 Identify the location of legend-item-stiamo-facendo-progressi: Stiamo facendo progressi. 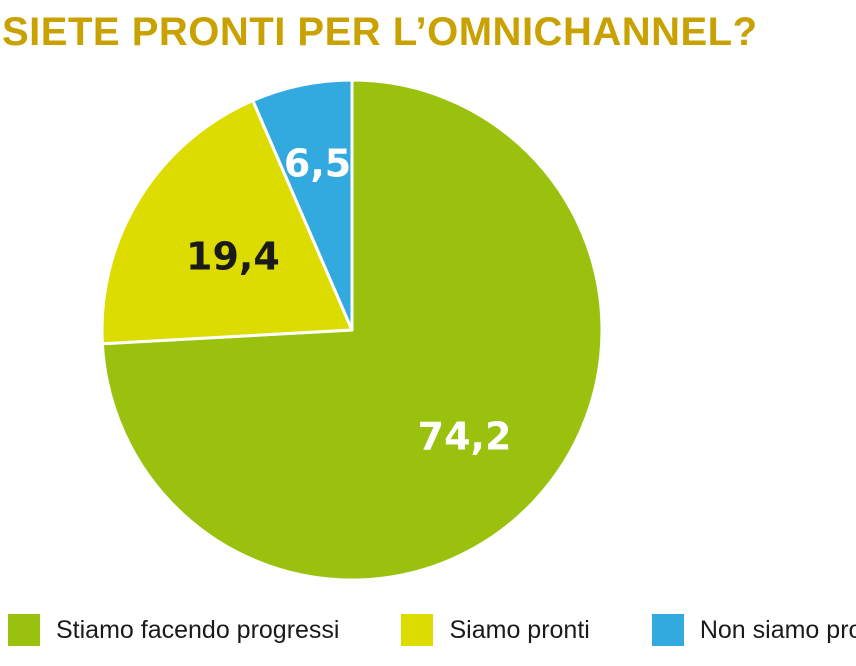
(173, 630).